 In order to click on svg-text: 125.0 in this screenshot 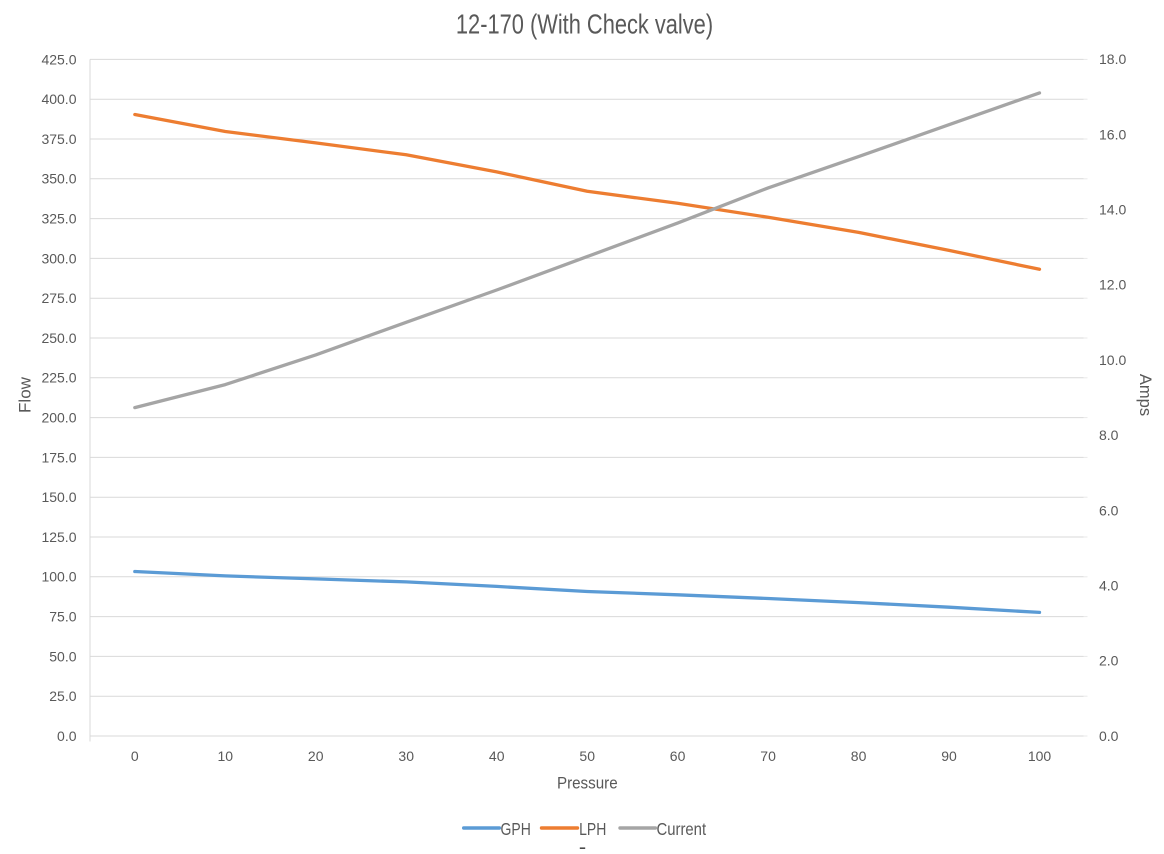, I will do `click(58, 537)`.